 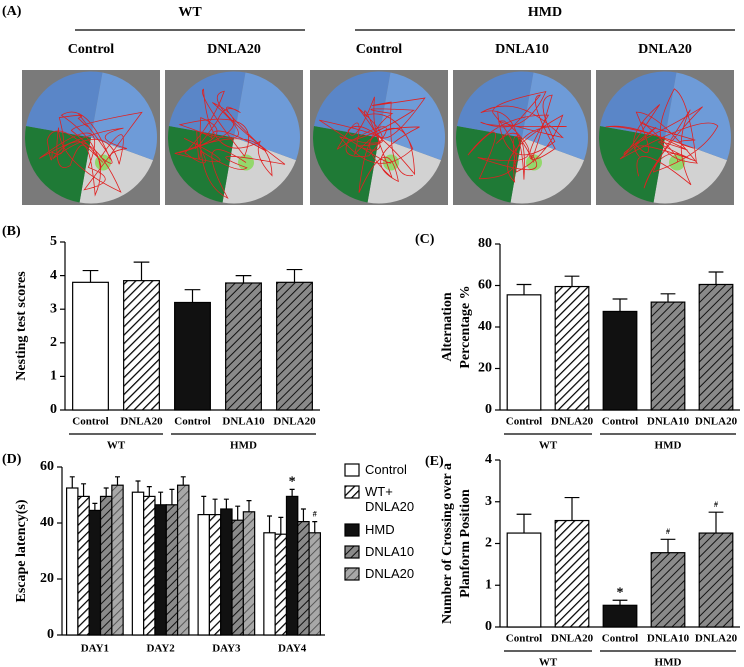 I want to click on condition-label: Control, so click(x=91, y=49).